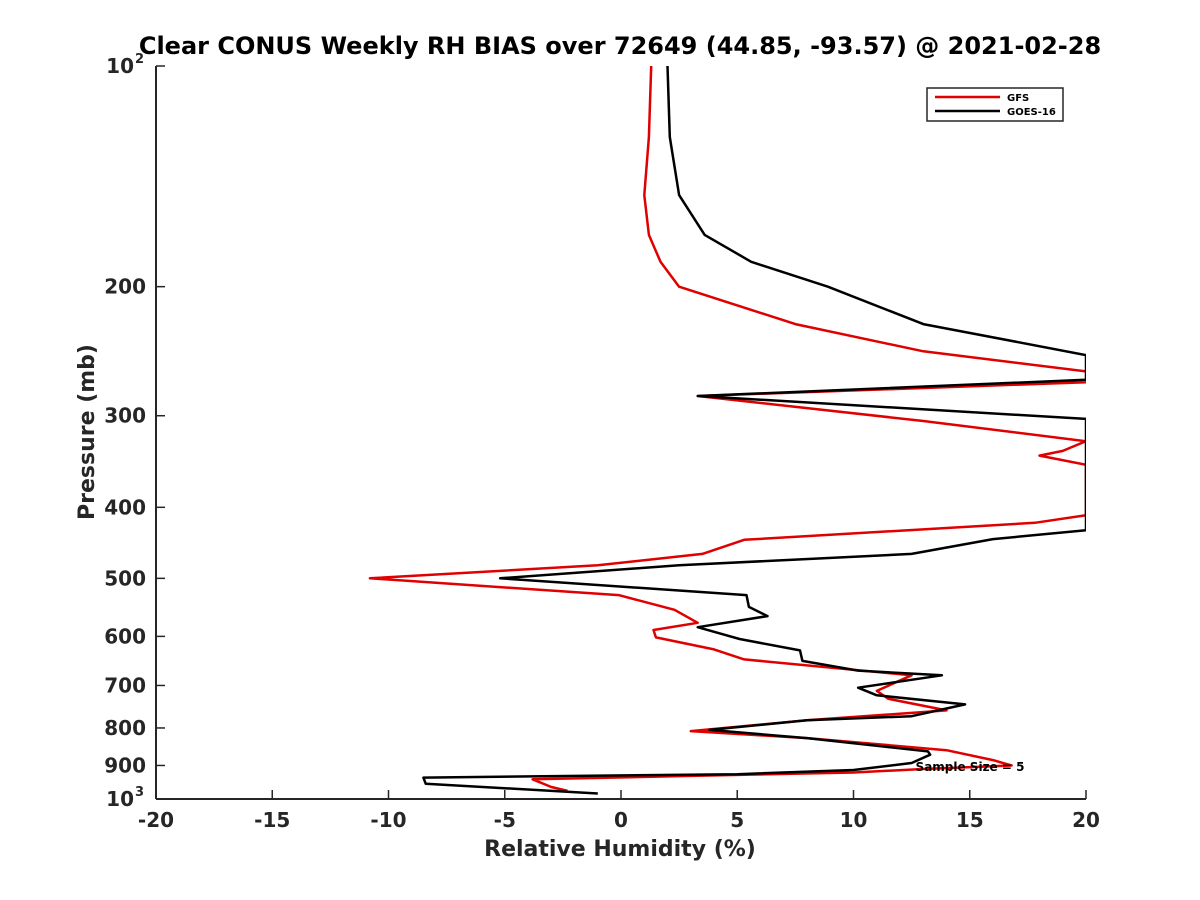 The image size is (1200, 900). I want to click on x-tick-label: 15, so click(970, 820).